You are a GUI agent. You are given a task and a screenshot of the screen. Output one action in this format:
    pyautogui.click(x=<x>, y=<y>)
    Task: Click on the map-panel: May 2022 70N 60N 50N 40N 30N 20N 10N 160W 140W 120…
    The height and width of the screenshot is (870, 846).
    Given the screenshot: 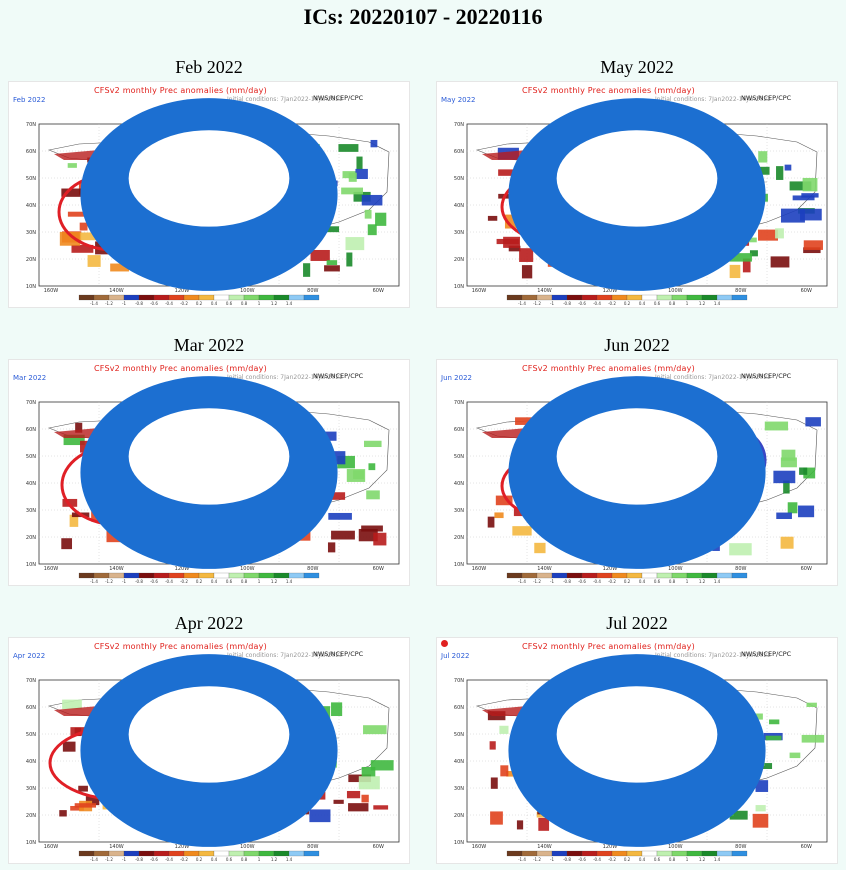 What is the action you would take?
    pyautogui.click(x=637, y=182)
    